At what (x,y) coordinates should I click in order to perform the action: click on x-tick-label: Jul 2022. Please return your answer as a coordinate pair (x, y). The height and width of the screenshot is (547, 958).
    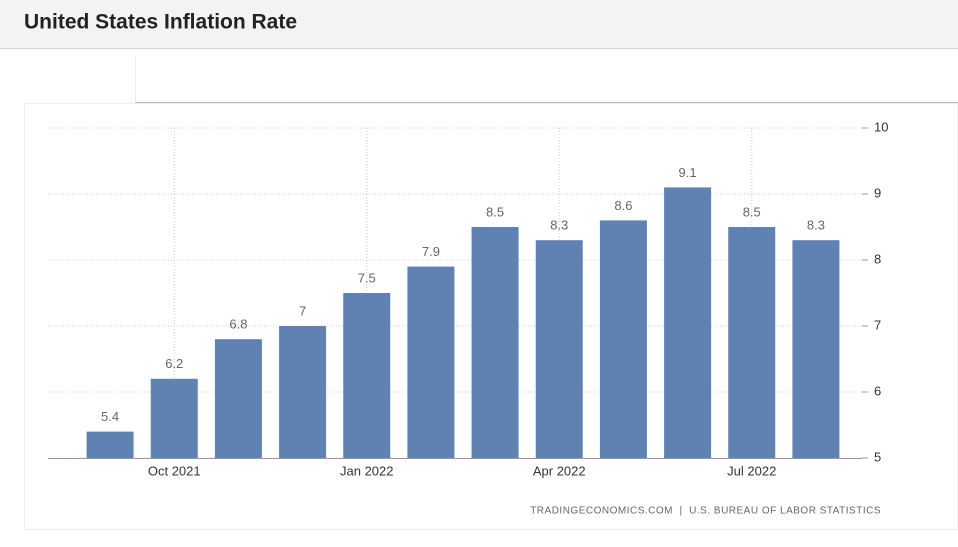
    Looking at the image, I should click on (751, 470).